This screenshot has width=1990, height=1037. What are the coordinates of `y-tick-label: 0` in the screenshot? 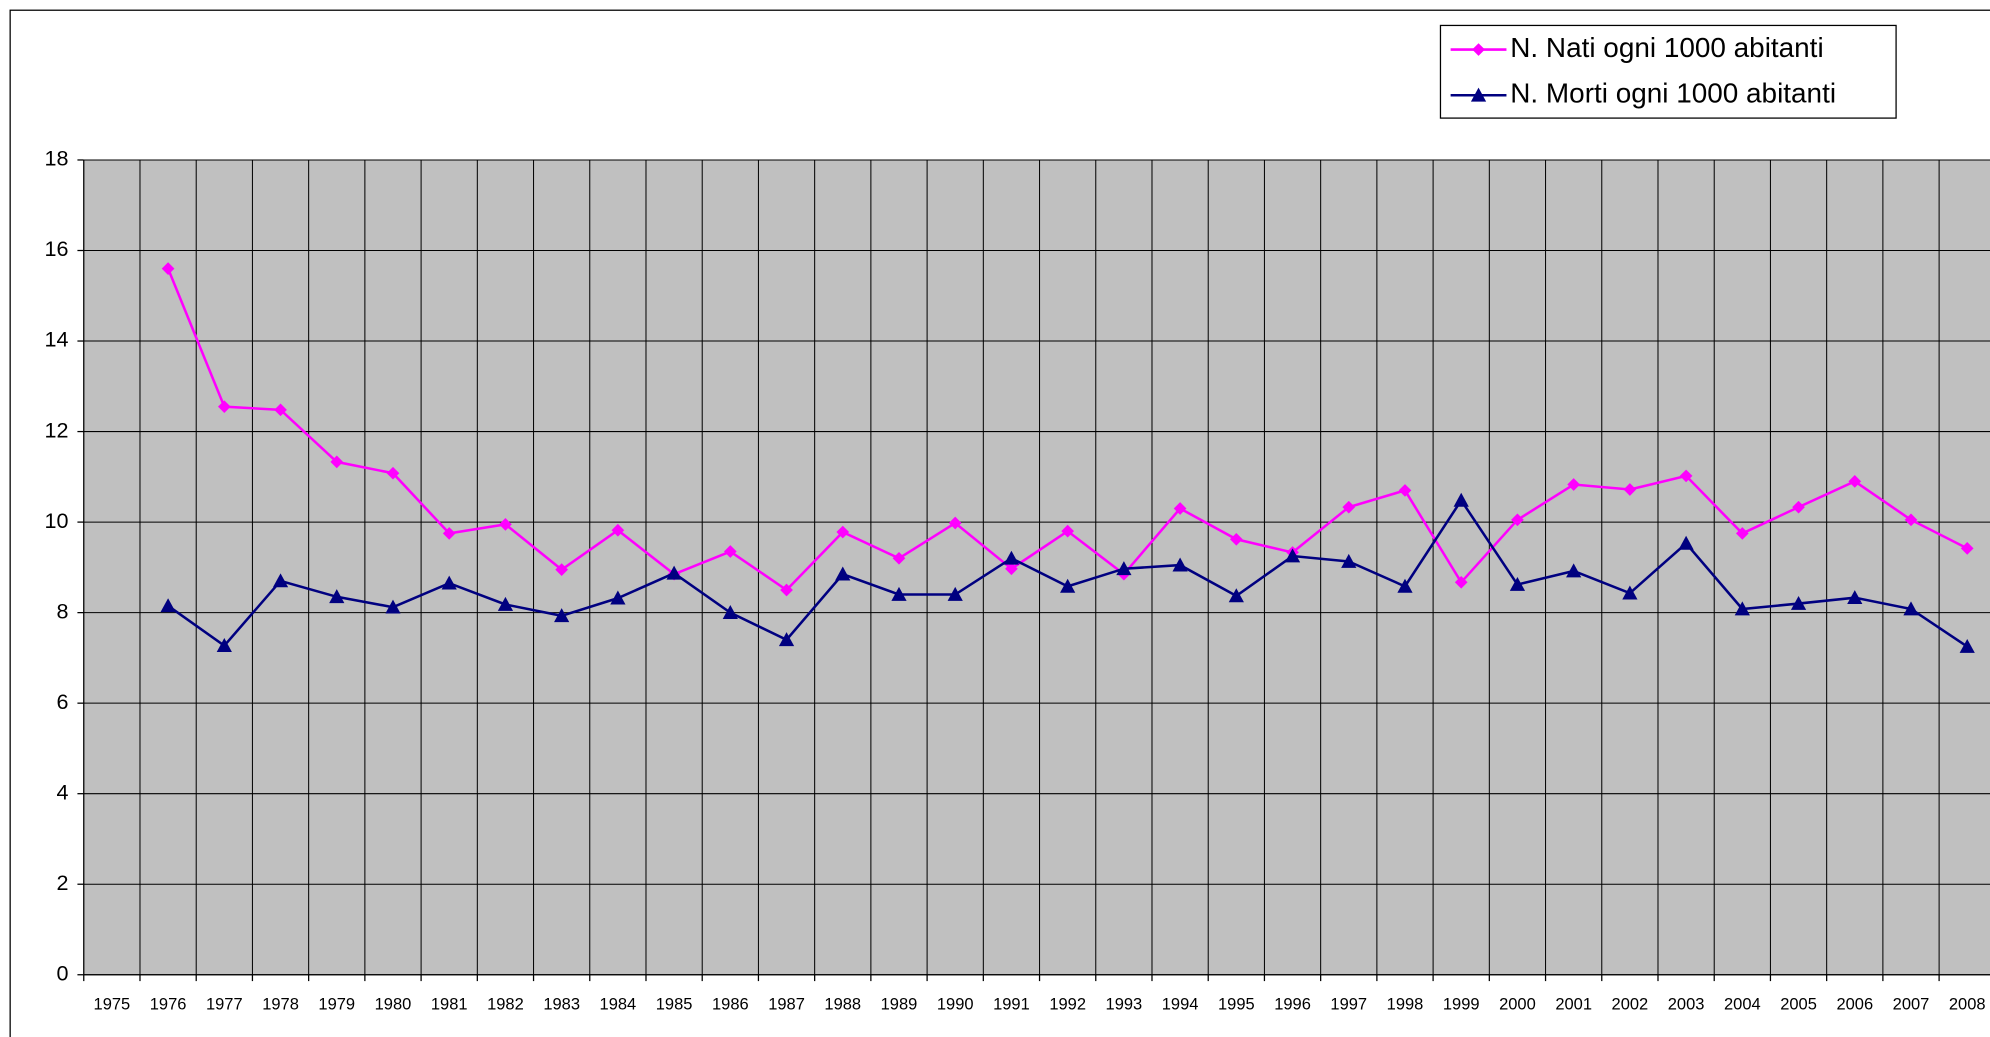 It's located at (63, 972).